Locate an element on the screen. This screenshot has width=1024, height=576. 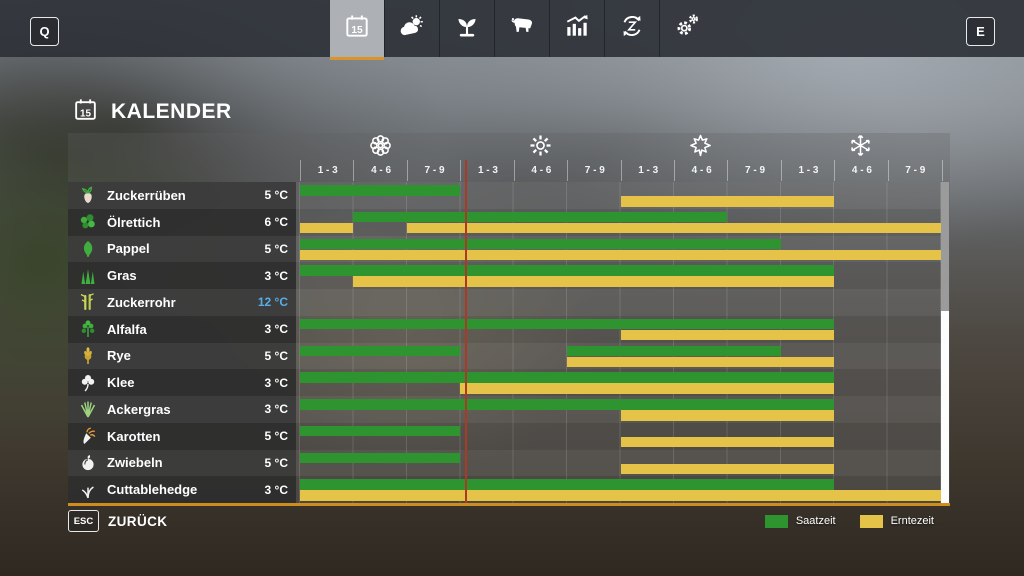
page-title: KALENDER is located at coordinates (171, 111).